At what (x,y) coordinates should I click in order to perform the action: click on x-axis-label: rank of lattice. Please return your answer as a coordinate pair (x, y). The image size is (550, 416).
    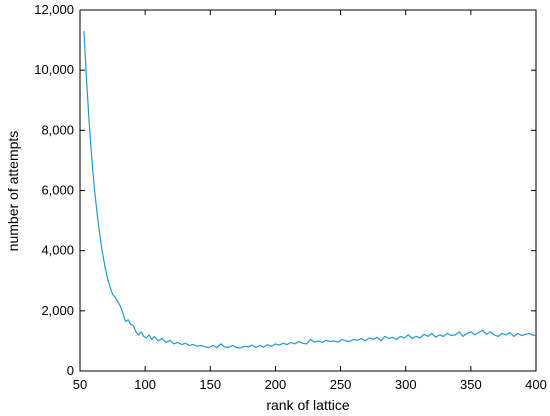
    Looking at the image, I should click on (307, 405).